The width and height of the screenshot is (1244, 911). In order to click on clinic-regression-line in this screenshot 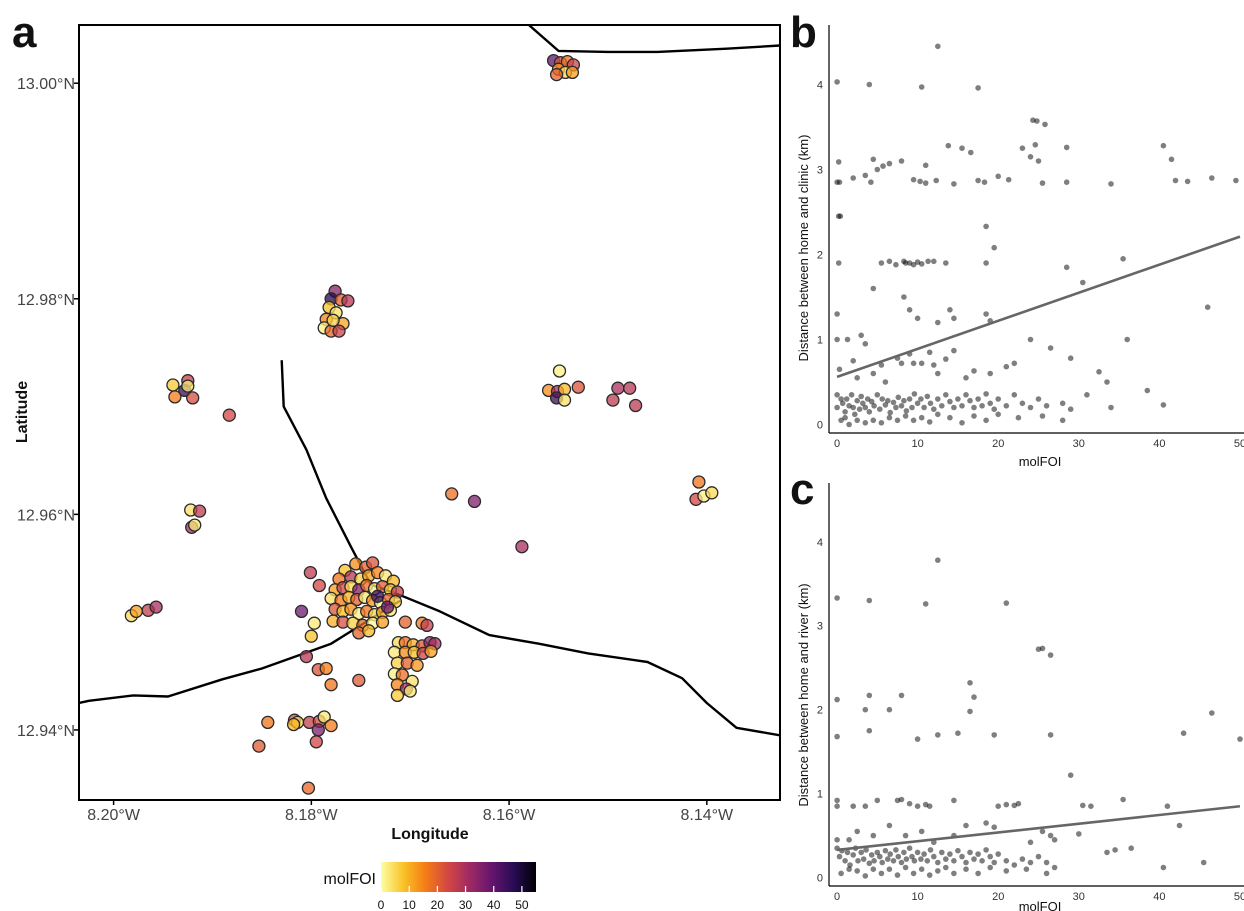, I will do `click(1038, 307)`.